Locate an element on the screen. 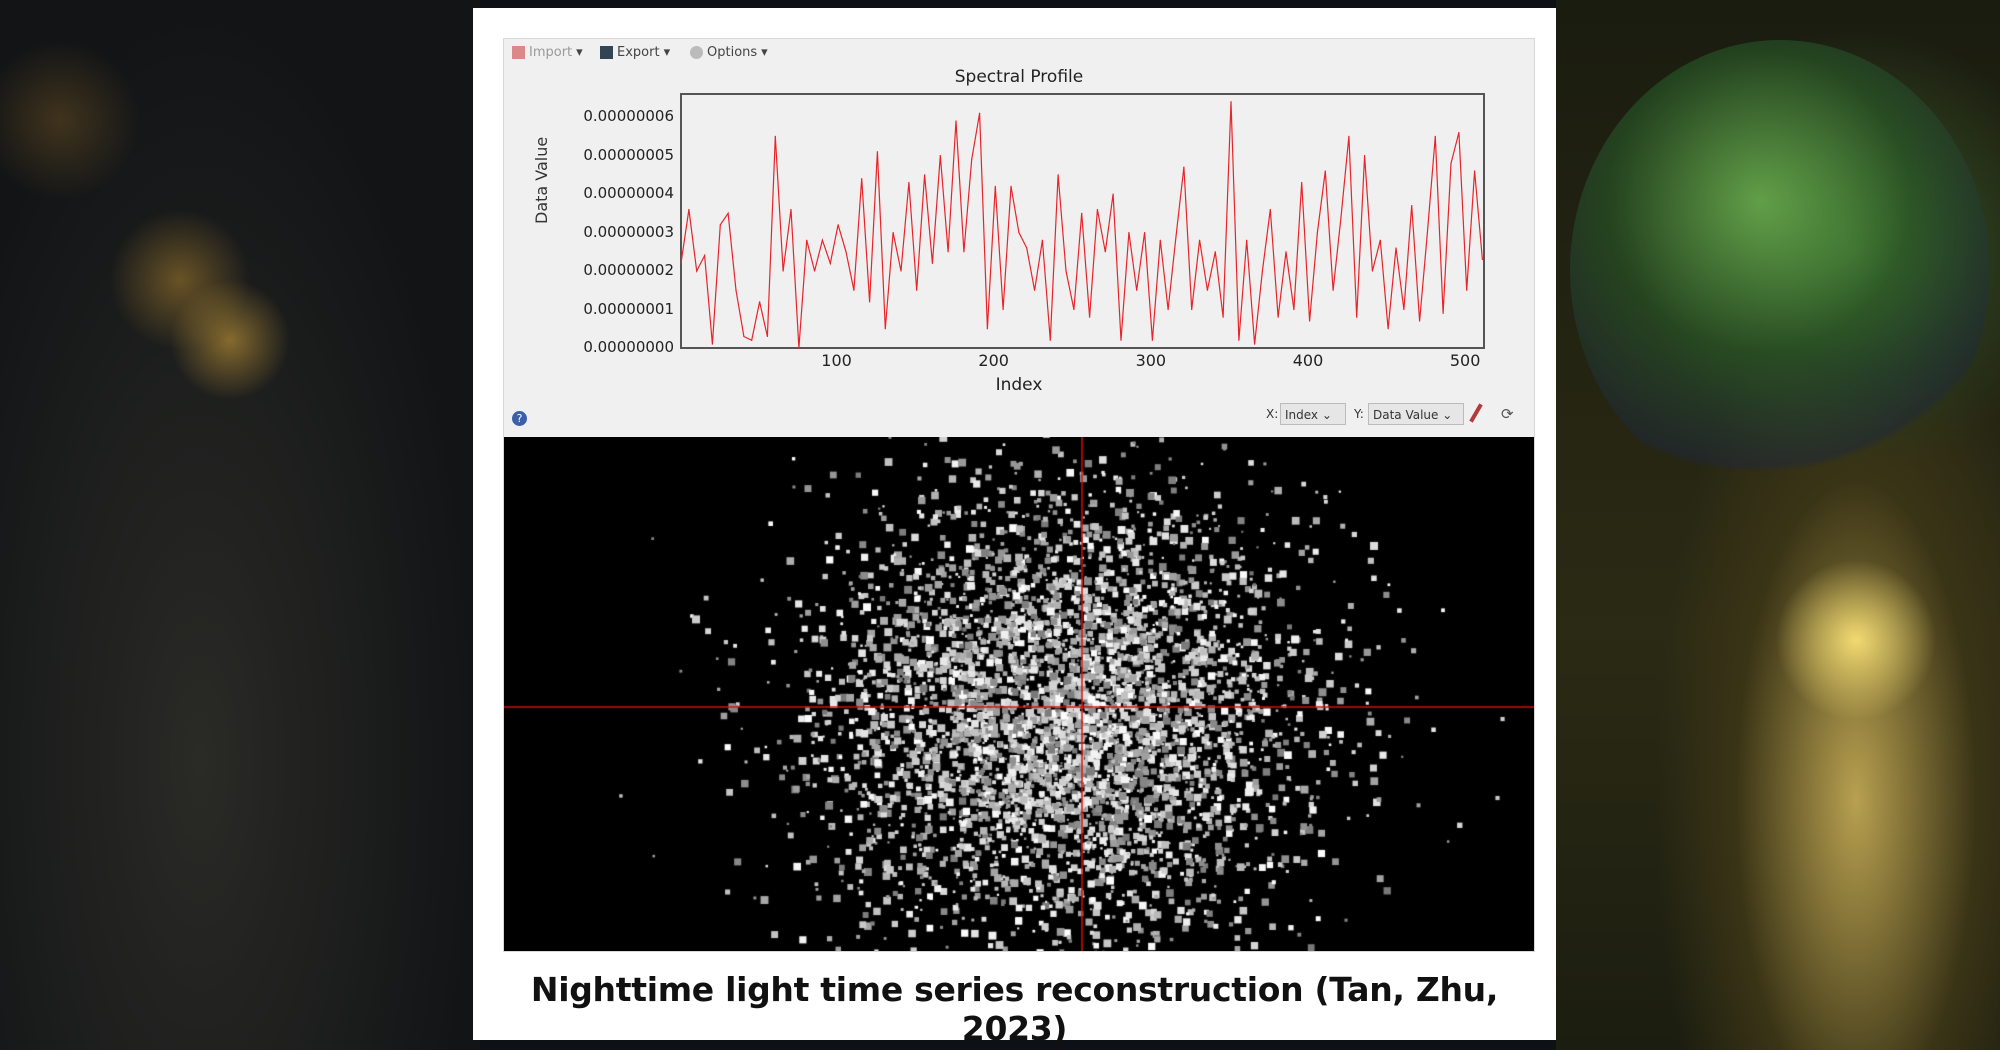 This screenshot has height=1050, width=2000. x-axis-select: Index ⌄ is located at coordinates (1313, 414).